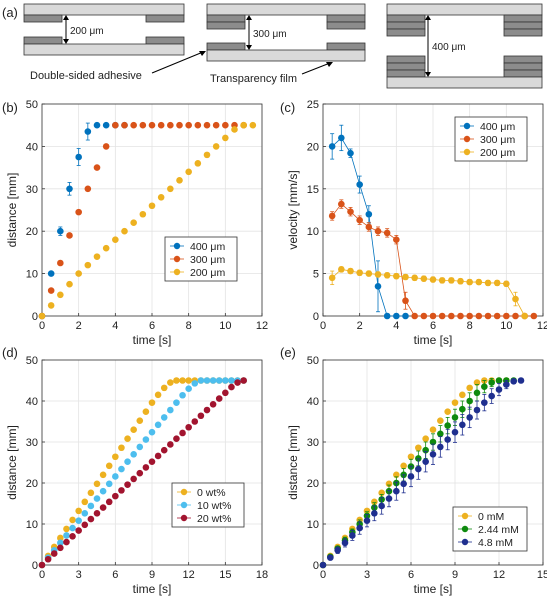 The width and height of the screenshot is (547, 600). What do you see at coordinates (497, 153) in the screenshot?
I see `legend-label: 200 μm` at bounding box center [497, 153].